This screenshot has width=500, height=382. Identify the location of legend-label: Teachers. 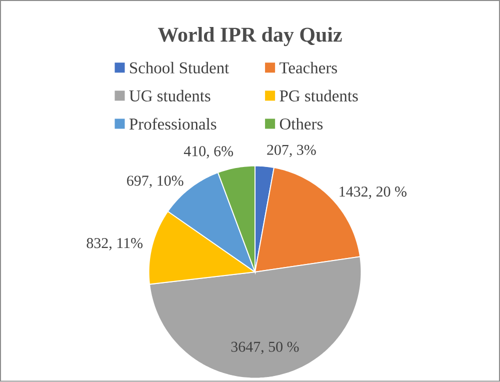
(308, 68).